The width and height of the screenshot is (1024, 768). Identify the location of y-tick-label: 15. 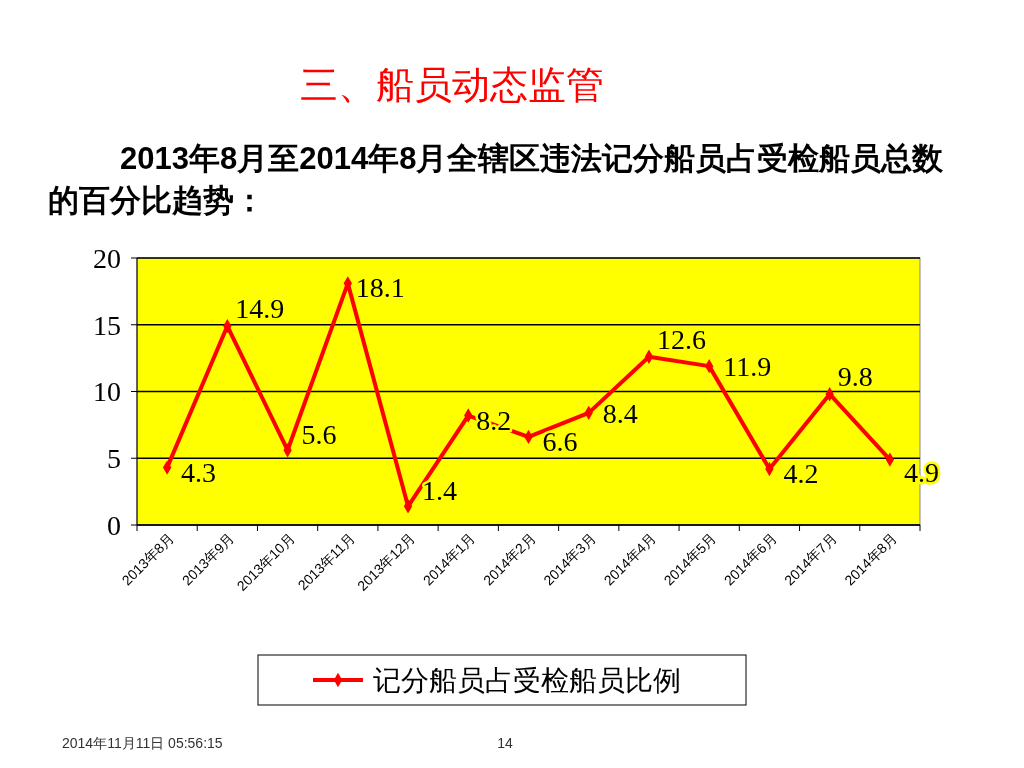
(107, 325).